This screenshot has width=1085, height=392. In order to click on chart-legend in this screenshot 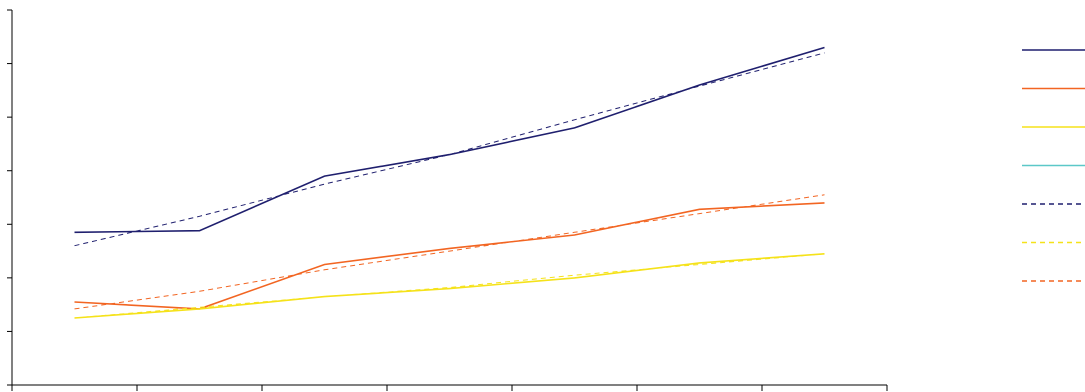, I will do `click(1053, 165)`.